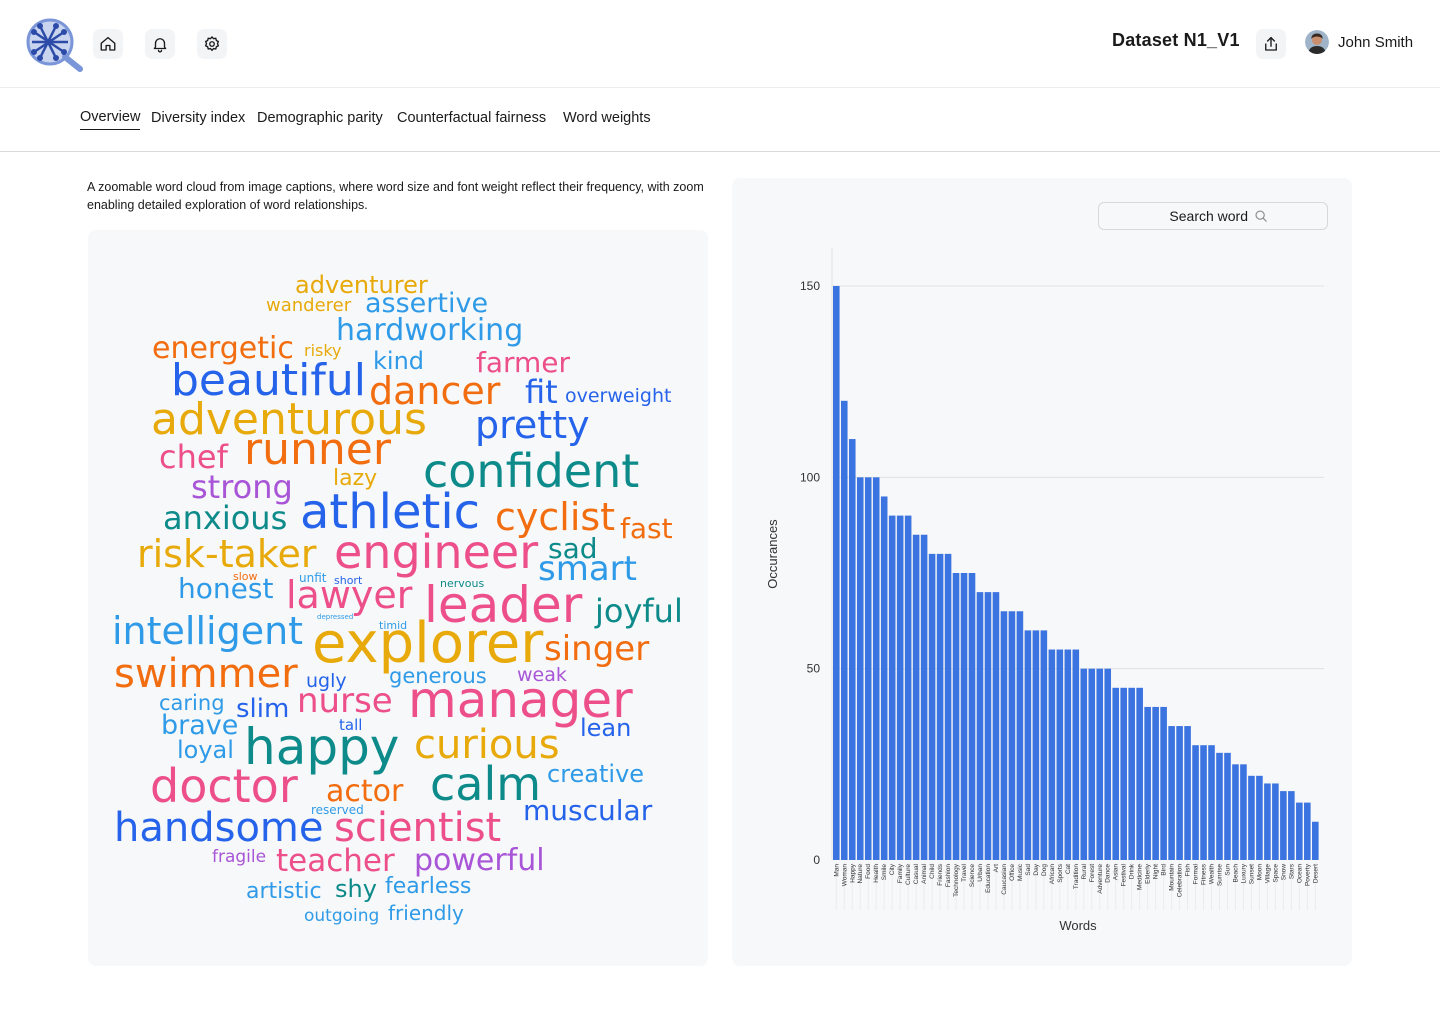 This screenshot has height=1024, width=1440. What do you see at coordinates (320, 118) in the screenshot?
I see `tab-demographic-parity: Demographic parity` at bounding box center [320, 118].